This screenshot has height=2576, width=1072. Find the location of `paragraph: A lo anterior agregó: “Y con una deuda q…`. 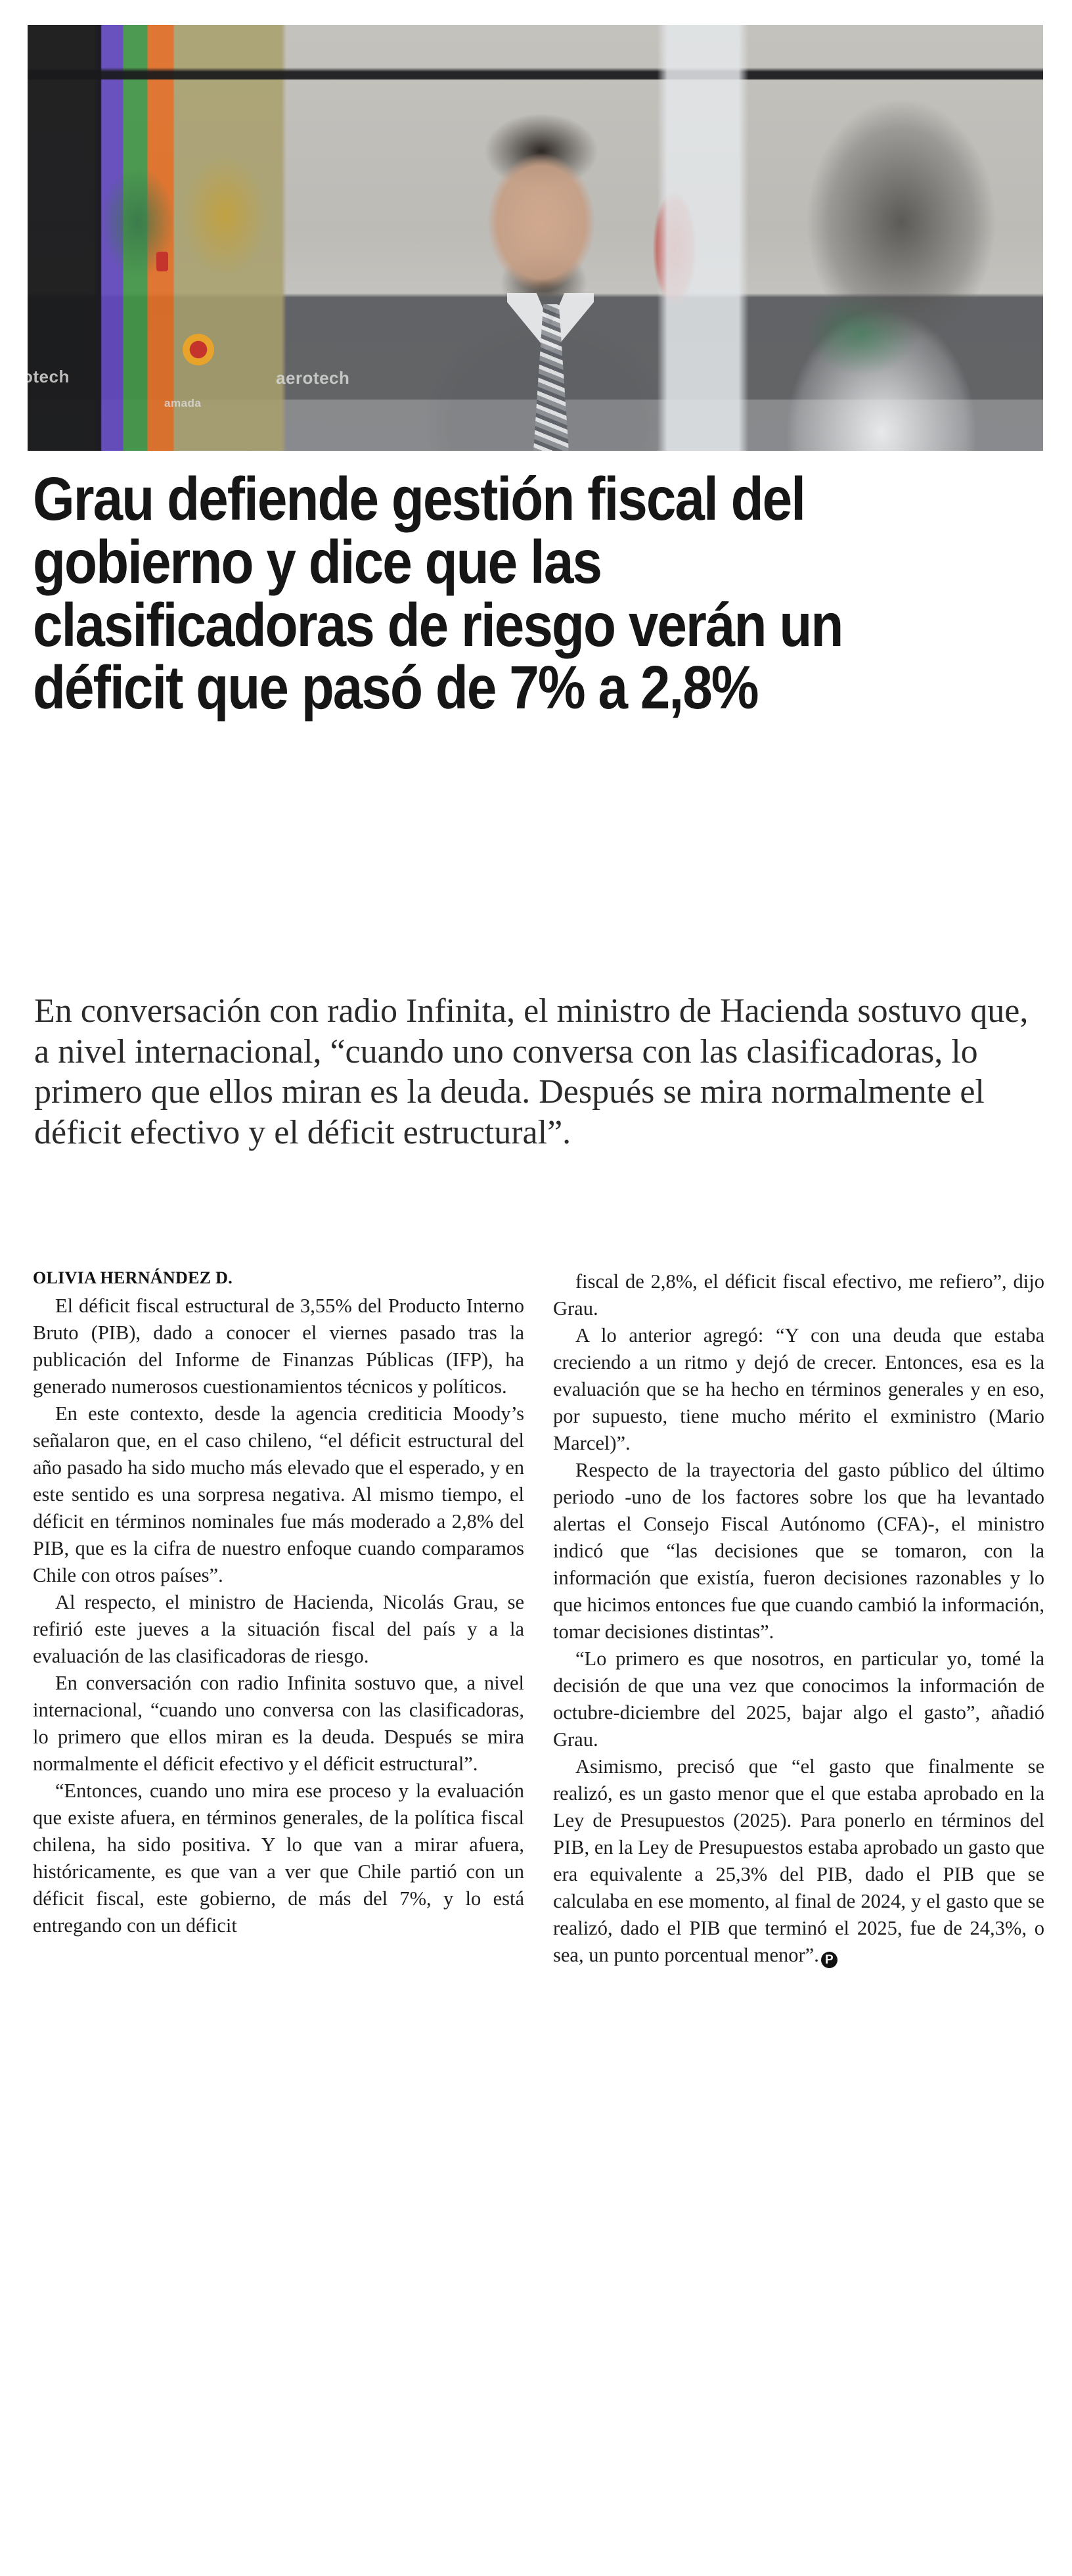

paragraph: A lo anterior agregó: “Y con una deuda q… is located at coordinates (798, 1389).